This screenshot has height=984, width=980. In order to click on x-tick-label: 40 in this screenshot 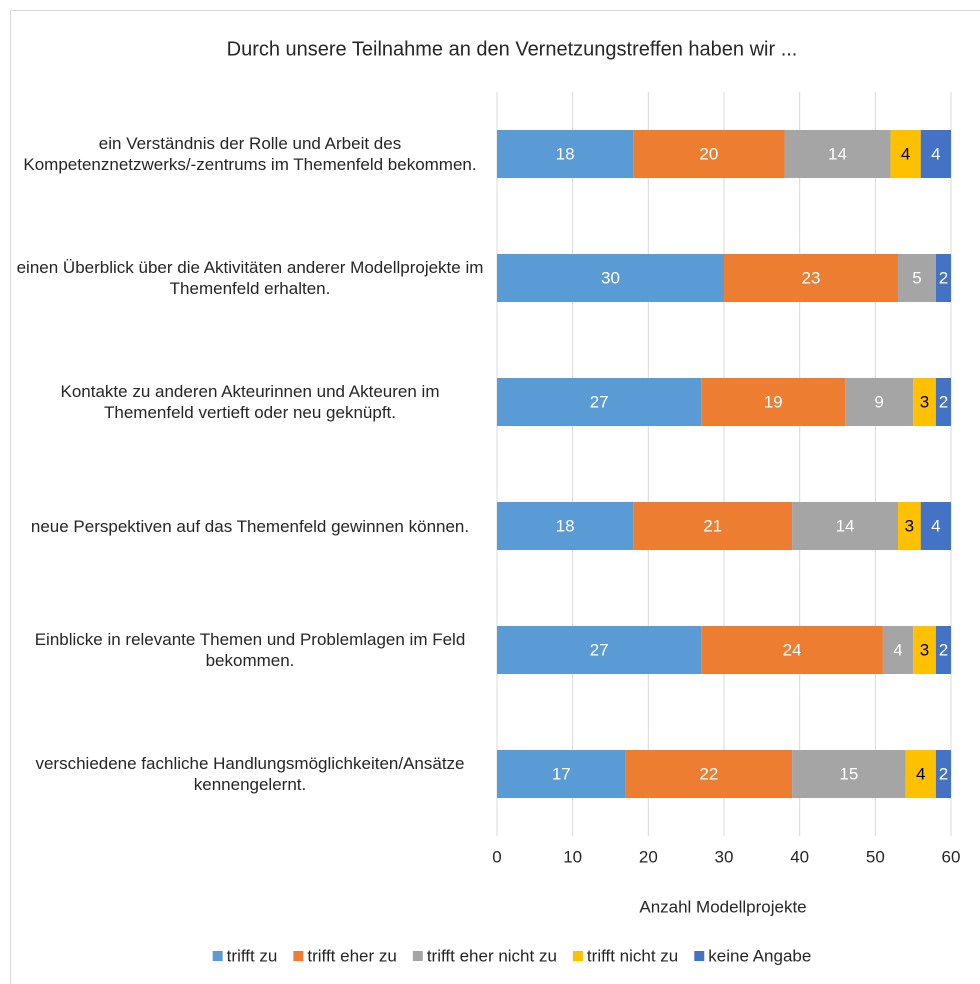, I will do `click(799, 856)`.